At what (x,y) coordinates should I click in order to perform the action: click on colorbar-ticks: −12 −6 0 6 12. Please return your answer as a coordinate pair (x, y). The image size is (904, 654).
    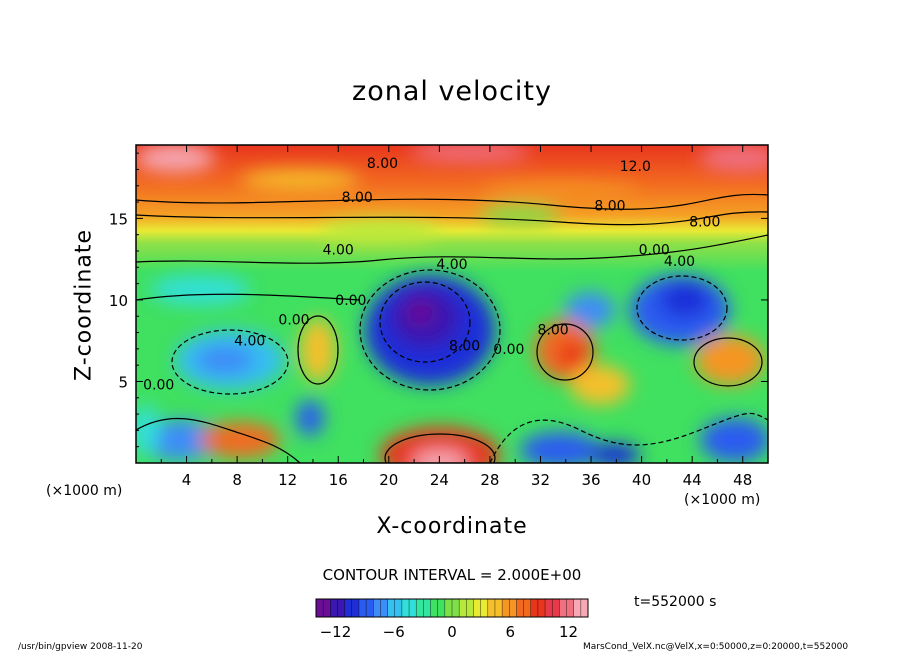
    Looking at the image, I should click on (449, 632).